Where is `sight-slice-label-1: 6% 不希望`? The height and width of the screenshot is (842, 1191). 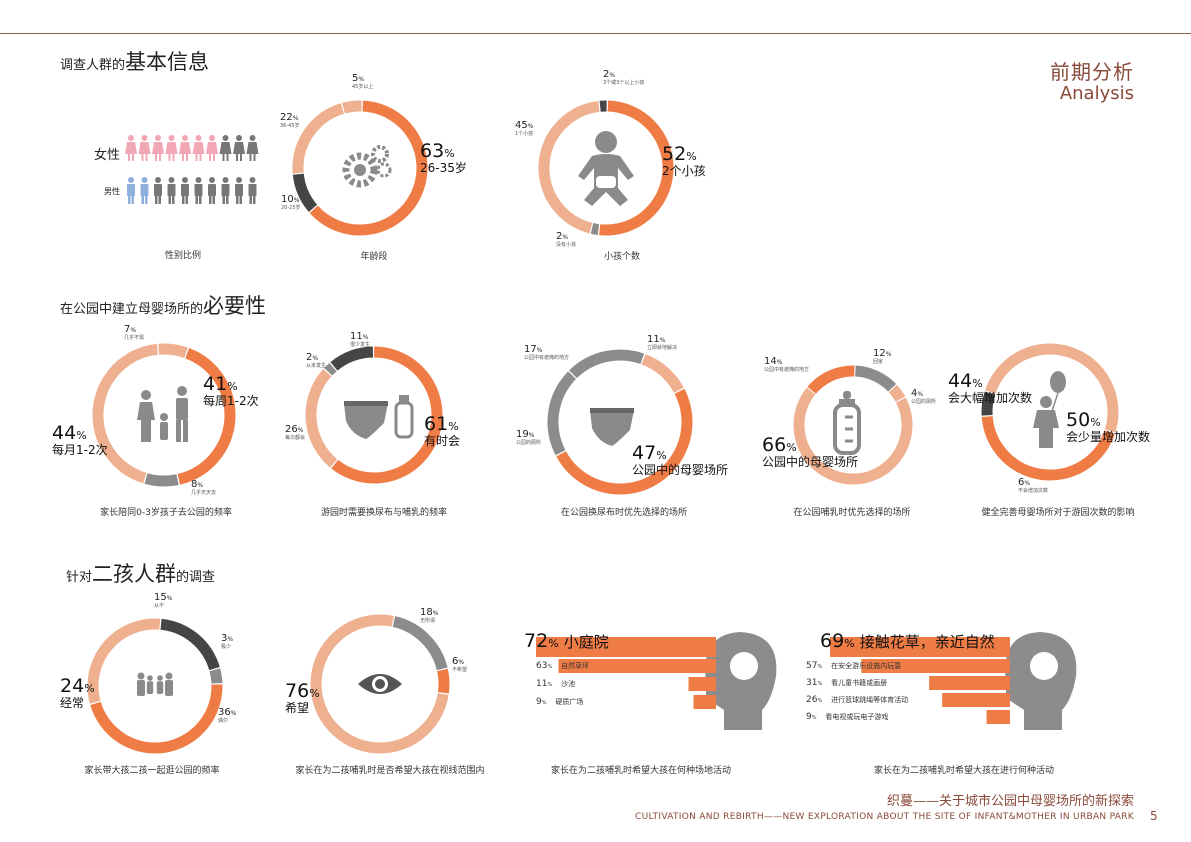 sight-slice-label-1: 6% 不希望 is located at coordinates (460, 664).